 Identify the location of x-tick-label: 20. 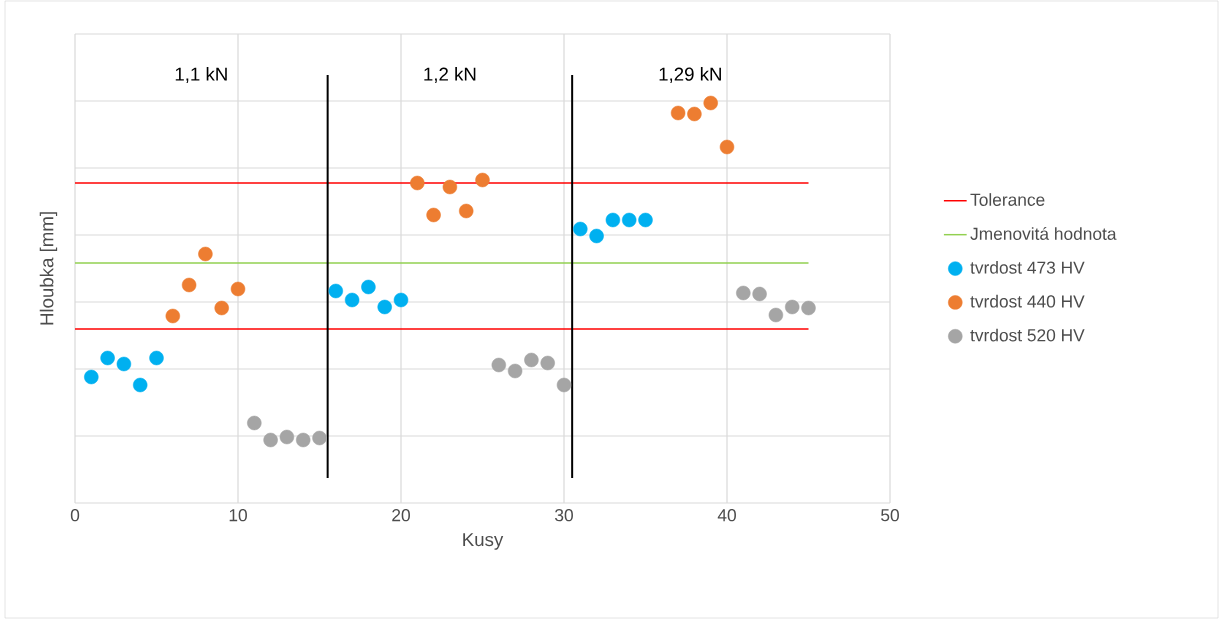
(401, 515).